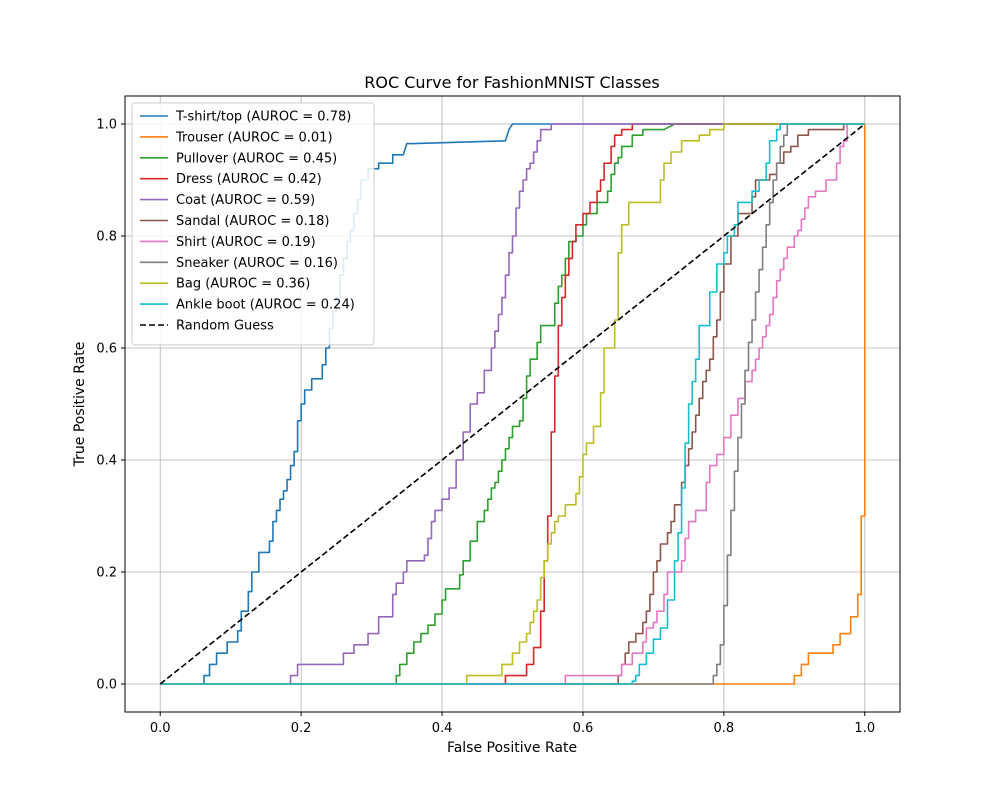 The width and height of the screenshot is (1000, 800). What do you see at coordinates (263, 117) in the screenshot?
I see `legend-entry-label: T-shirt/top (AUROC = 0.78)` at bounding box center [263, 117].